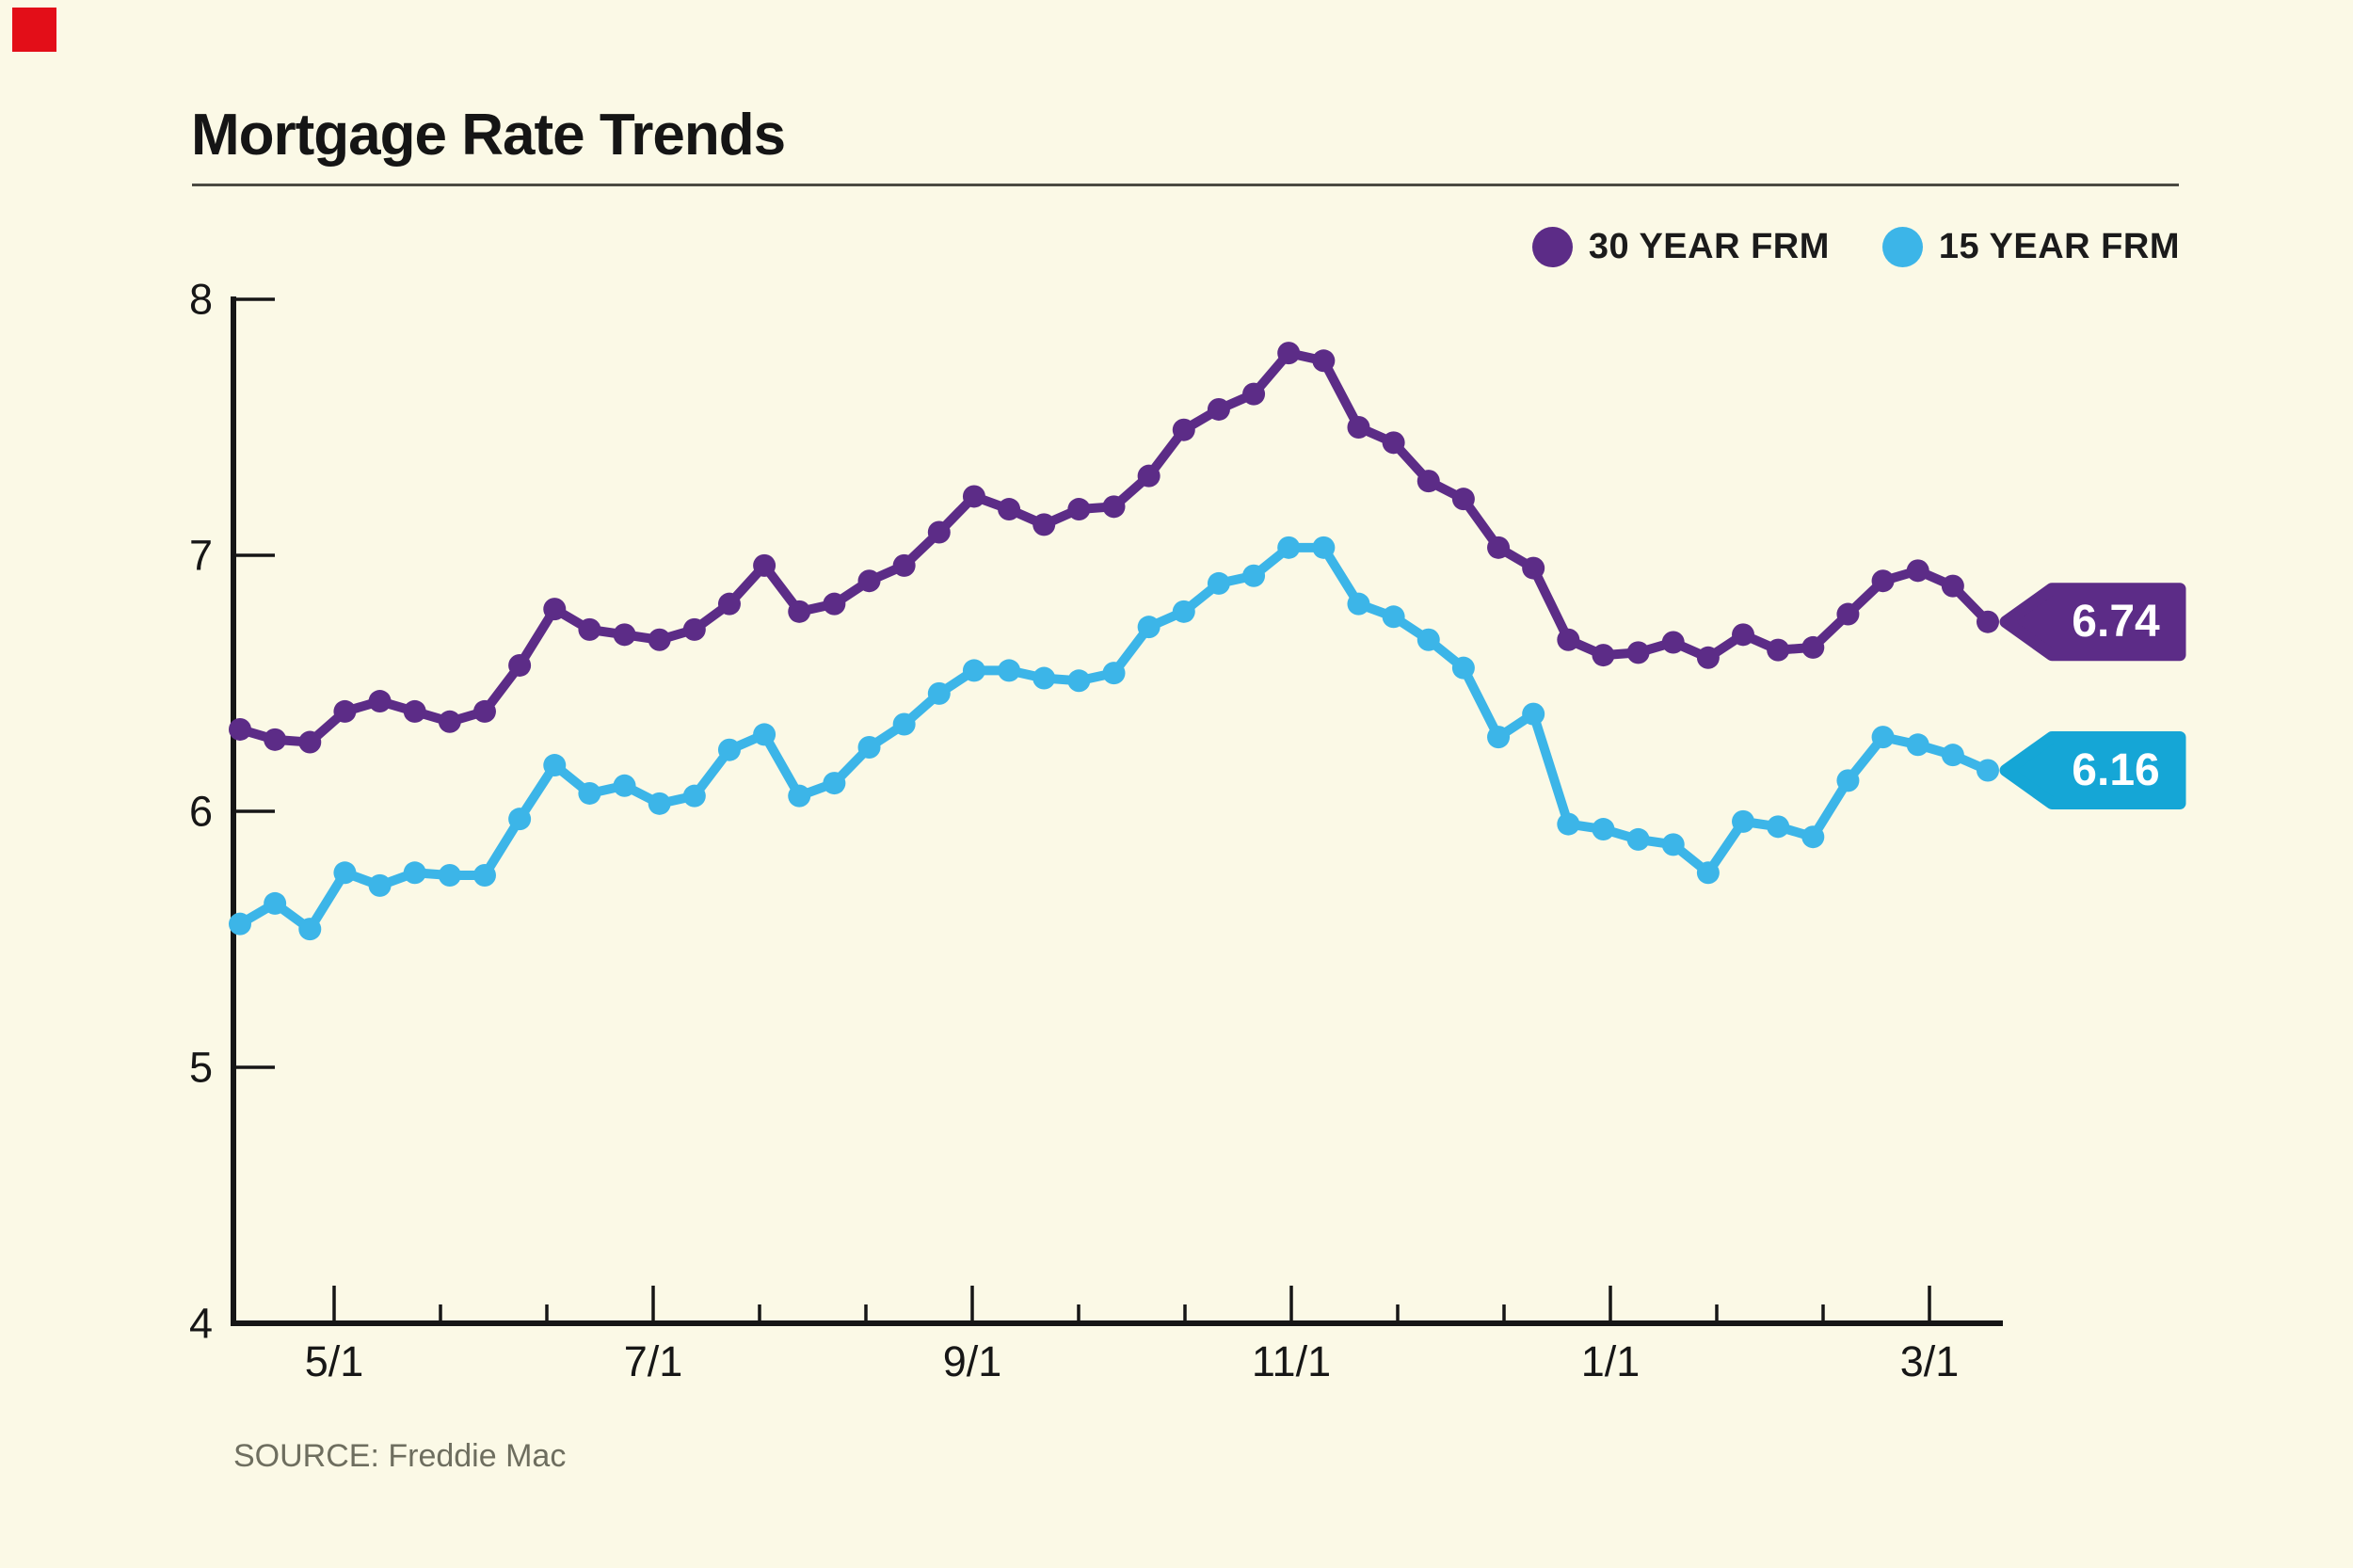 This screenshot has height=1568, width=2353. I want to click on y-tick-label: 4, so click(201, 1324).